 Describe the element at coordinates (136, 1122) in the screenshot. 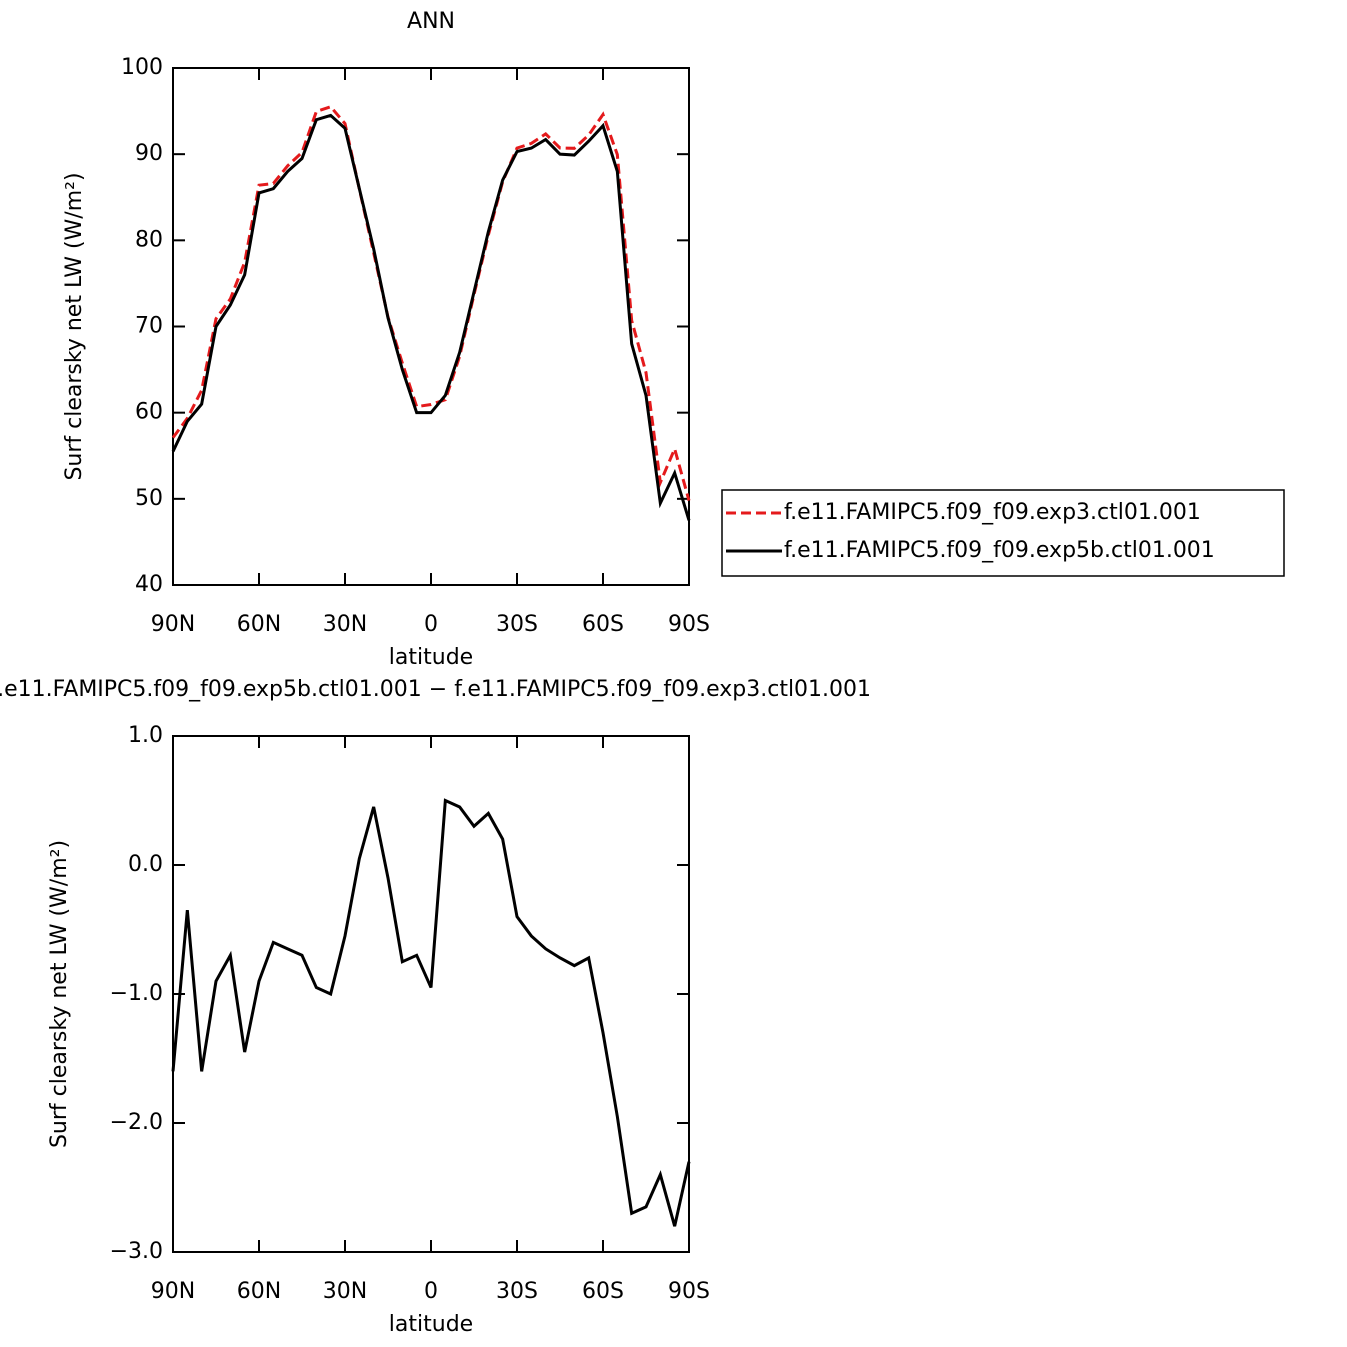

I see `y-tick-label: −2.0` at that location.